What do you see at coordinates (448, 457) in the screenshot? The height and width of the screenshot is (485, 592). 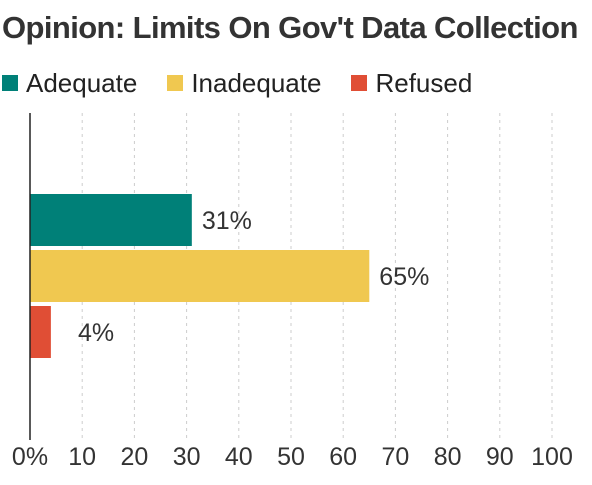 I see `x-tick-label: 80` at bounding box center [448, 457].